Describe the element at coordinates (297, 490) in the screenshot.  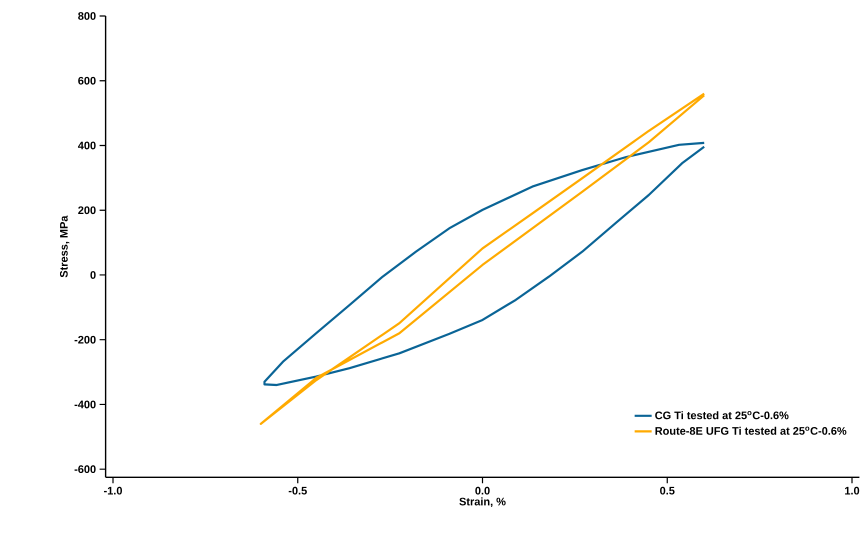
I see `x-tick-label: -0.5` at that location.